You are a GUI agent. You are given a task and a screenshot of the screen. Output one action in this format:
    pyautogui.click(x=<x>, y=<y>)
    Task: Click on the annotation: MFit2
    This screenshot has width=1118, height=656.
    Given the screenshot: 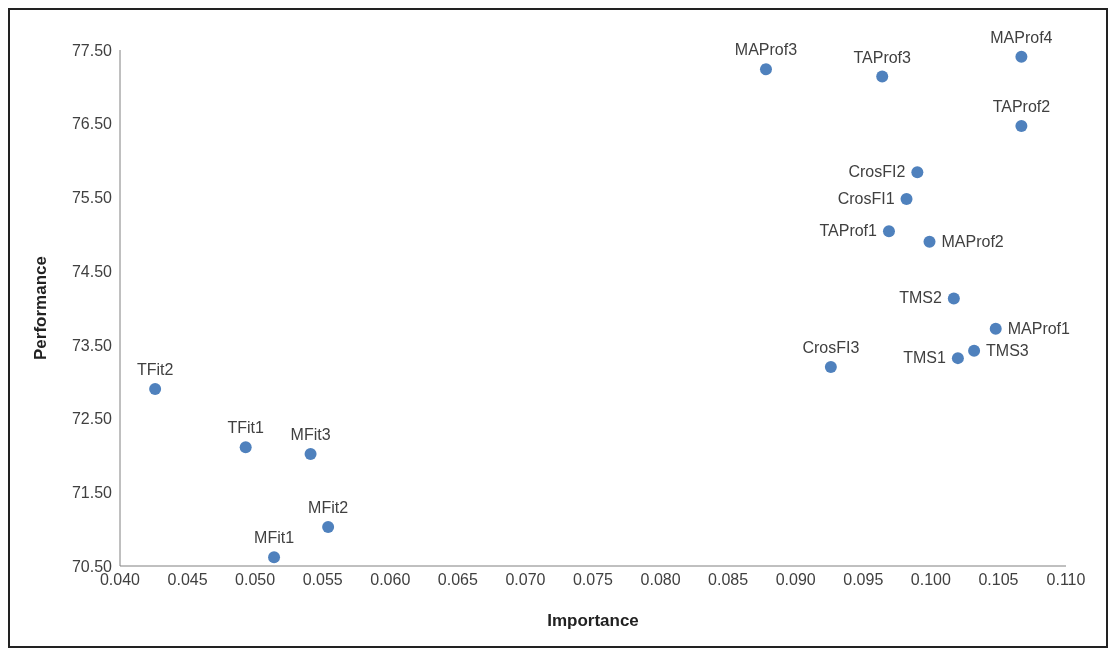 What is the action you would take?
    pyautogui.click(x=328, y=507)
    